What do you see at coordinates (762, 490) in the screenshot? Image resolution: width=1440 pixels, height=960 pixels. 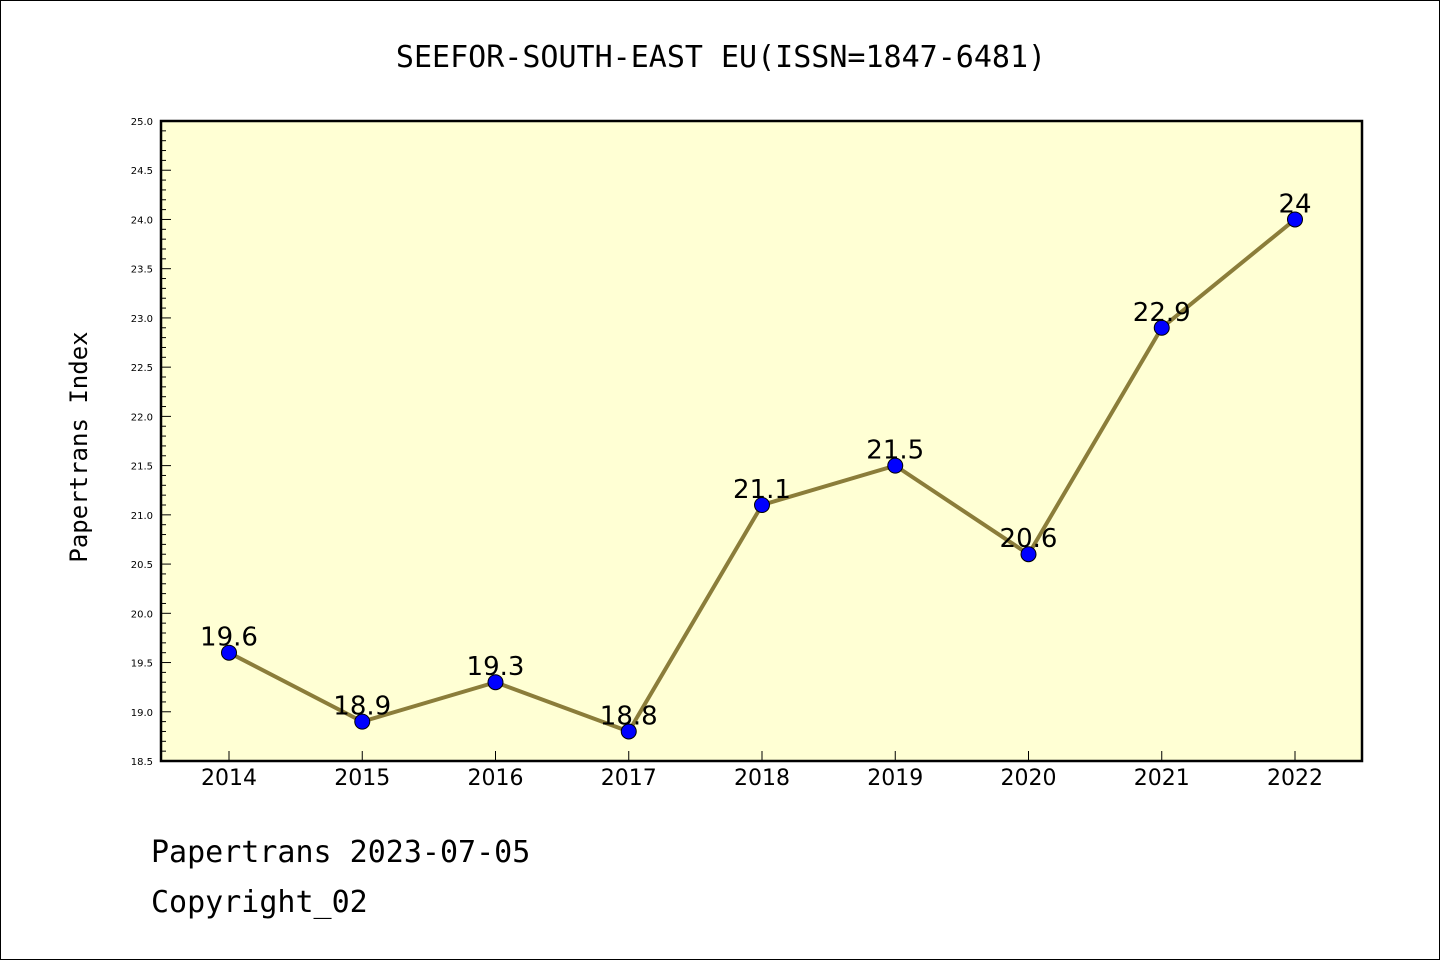 I see `data-label: 21.1` at bounding box center [762, 490].